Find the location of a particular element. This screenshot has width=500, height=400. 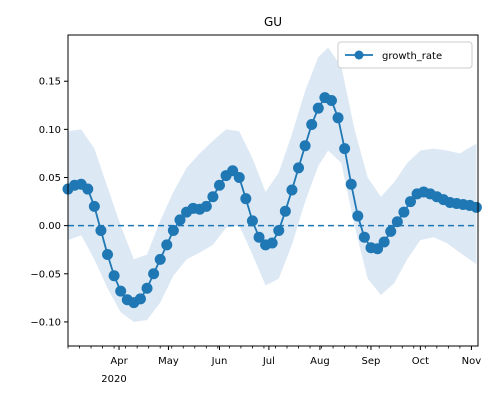

y-tick-label: 0.05 is located at coordinates (50, 178).